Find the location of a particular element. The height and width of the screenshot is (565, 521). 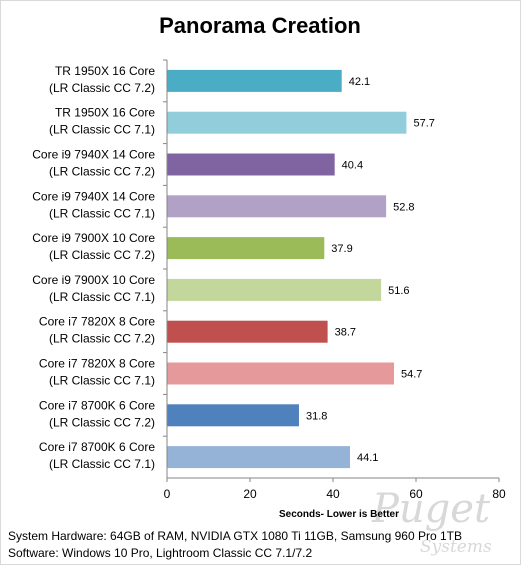

category-label-1-line-1: TR 1950X 16 Core is located at coordinates (105, 71).